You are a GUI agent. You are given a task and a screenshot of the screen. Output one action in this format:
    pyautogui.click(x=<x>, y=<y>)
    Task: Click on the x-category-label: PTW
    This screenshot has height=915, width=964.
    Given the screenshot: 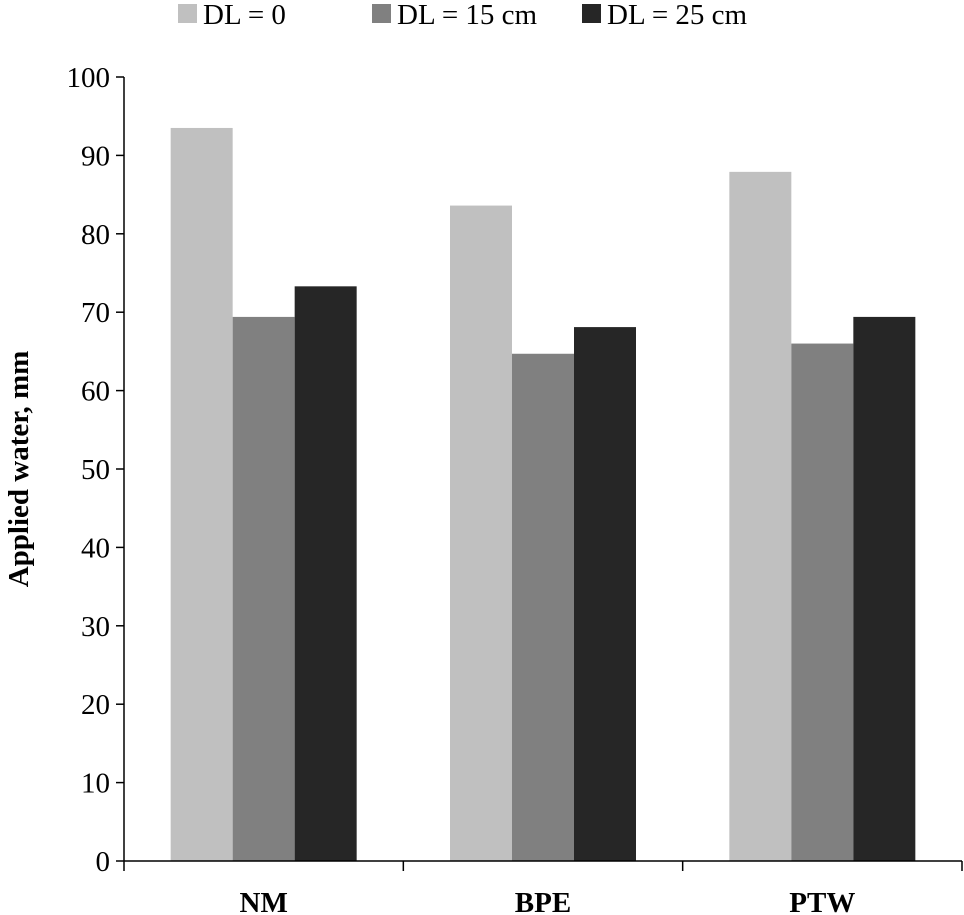 What is the action you would take?
    pyautogui.click(x=822, y=901)
    